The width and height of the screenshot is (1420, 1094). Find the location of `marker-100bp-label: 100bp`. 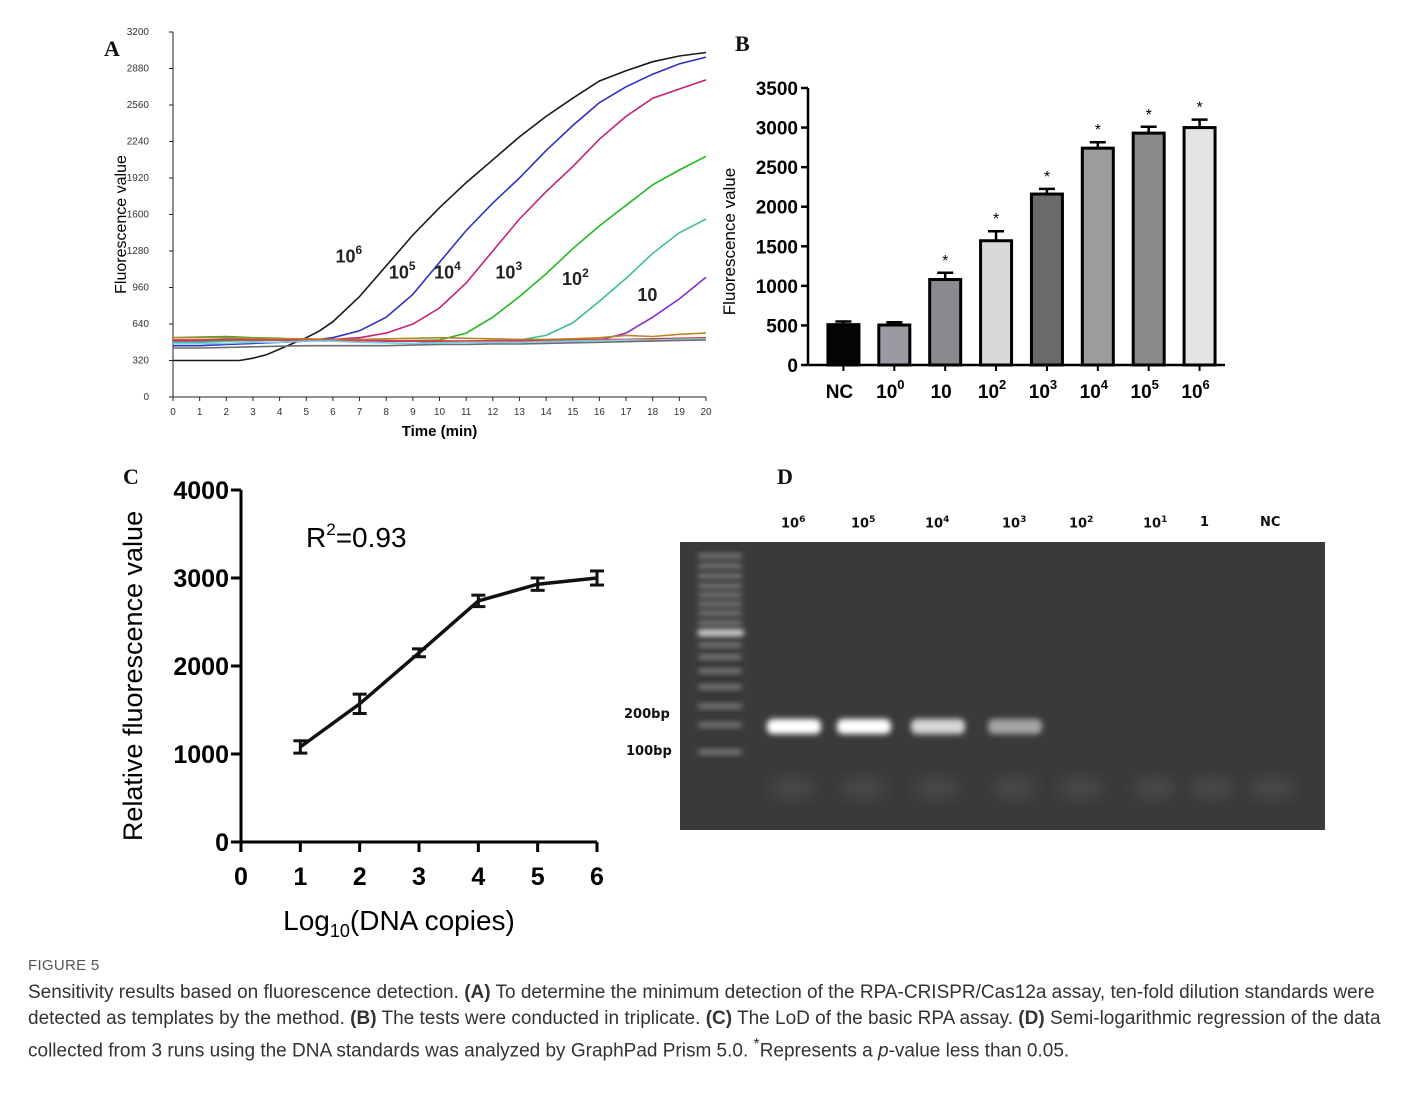

marker-100bp-label: 100bp is located at coordinates (649, 751).